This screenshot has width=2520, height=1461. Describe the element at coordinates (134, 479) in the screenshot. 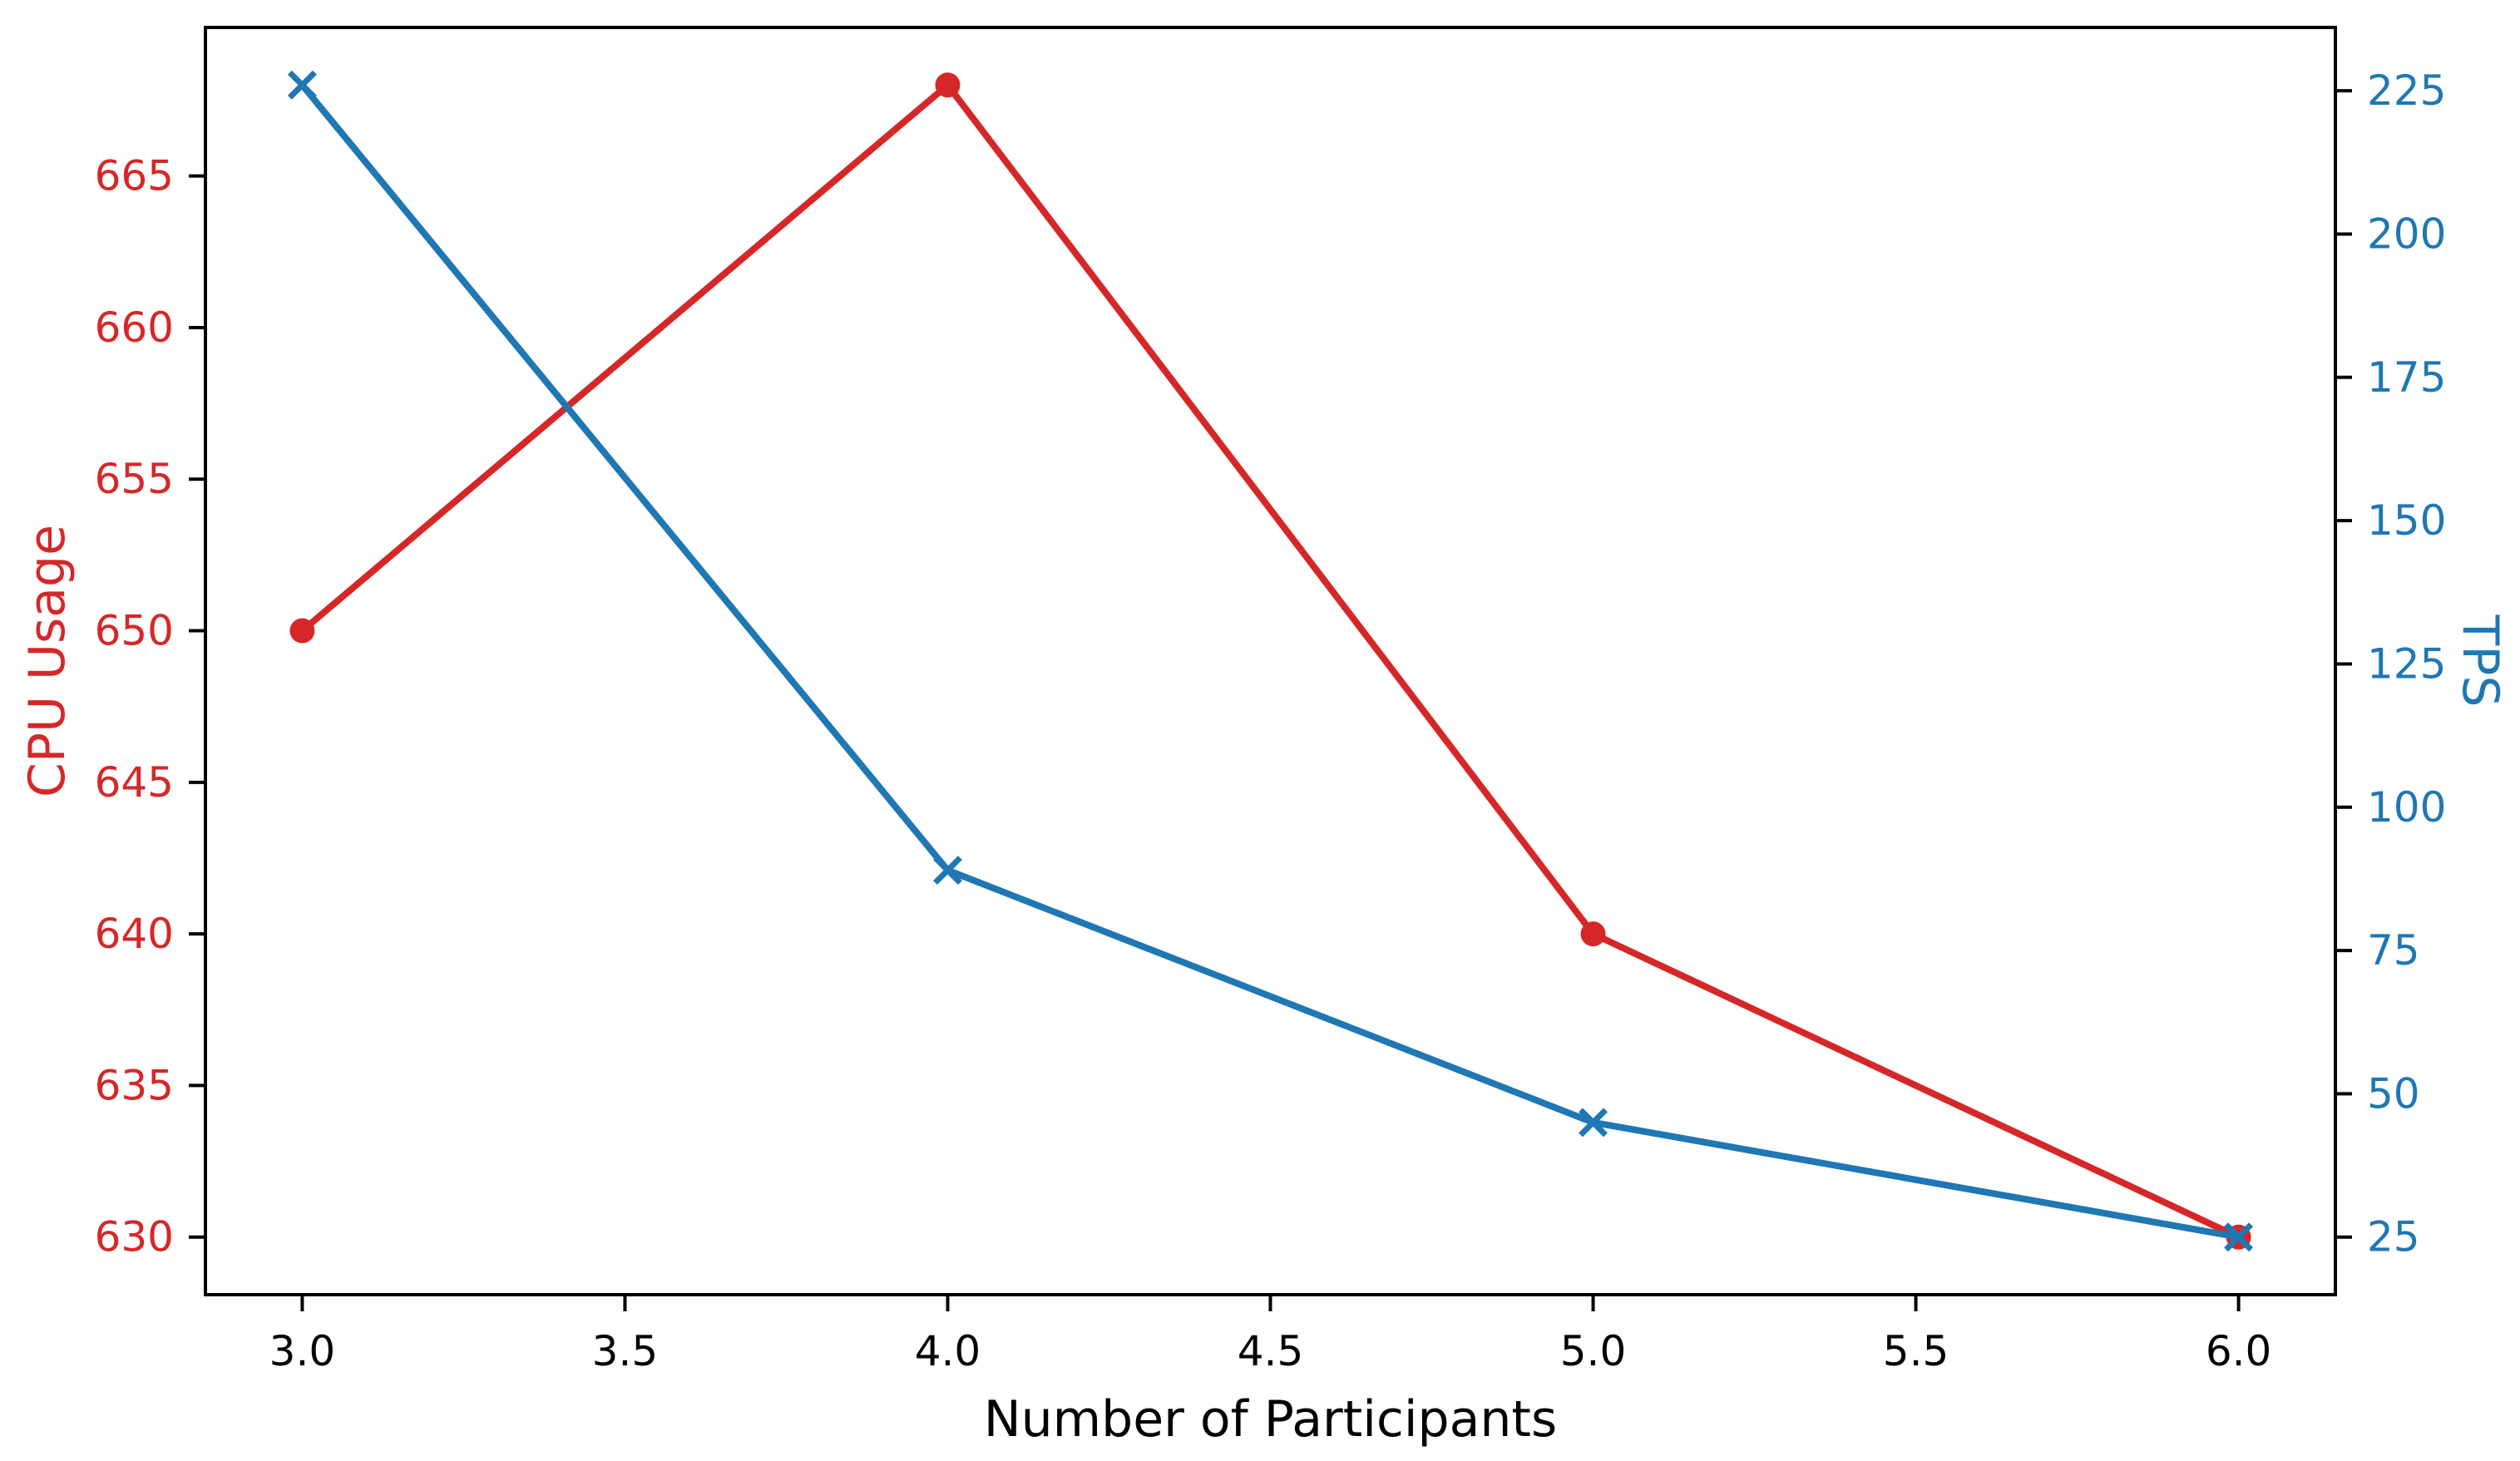

I see `left-y-tick-label: 655` at that location.